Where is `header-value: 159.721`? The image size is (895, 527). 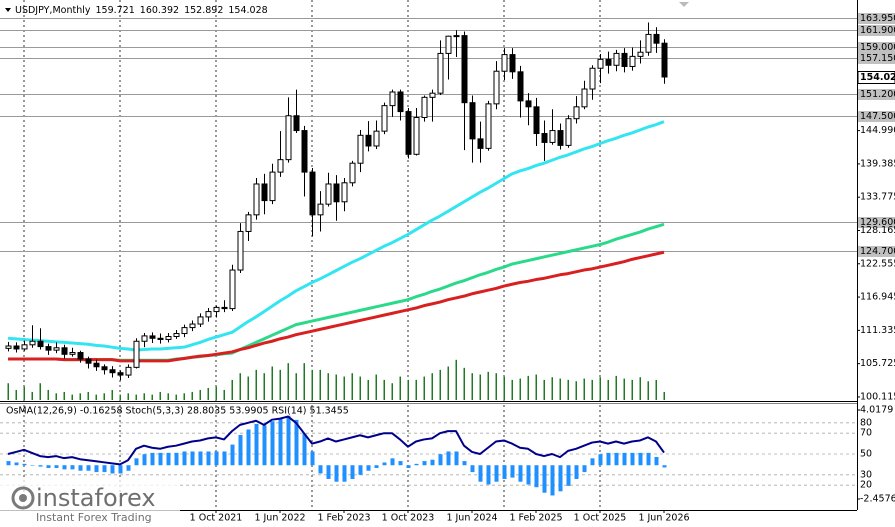 header-value: 159.721 is located at coordinates (114, 10).